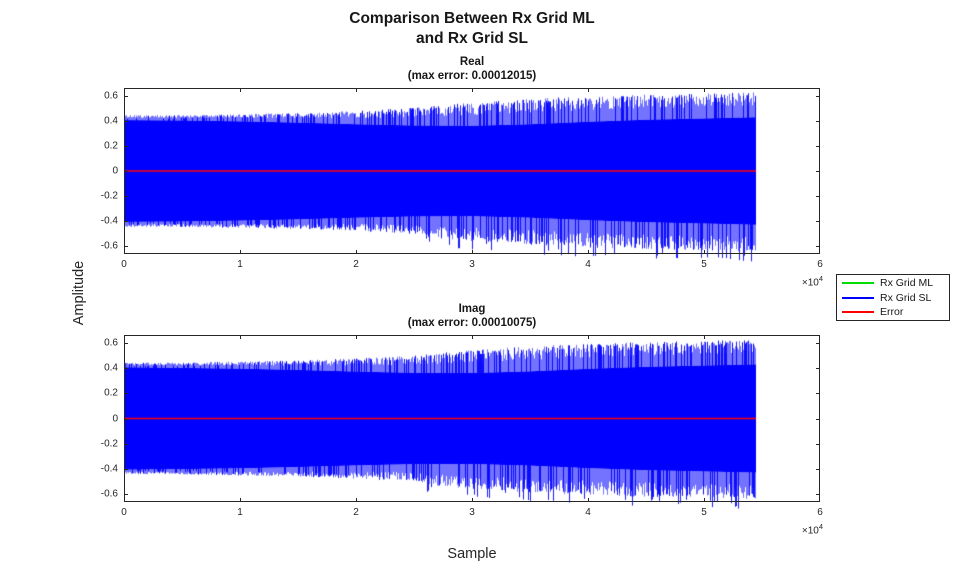  I want to click on legend-label-error: Error, so click(892, 311).